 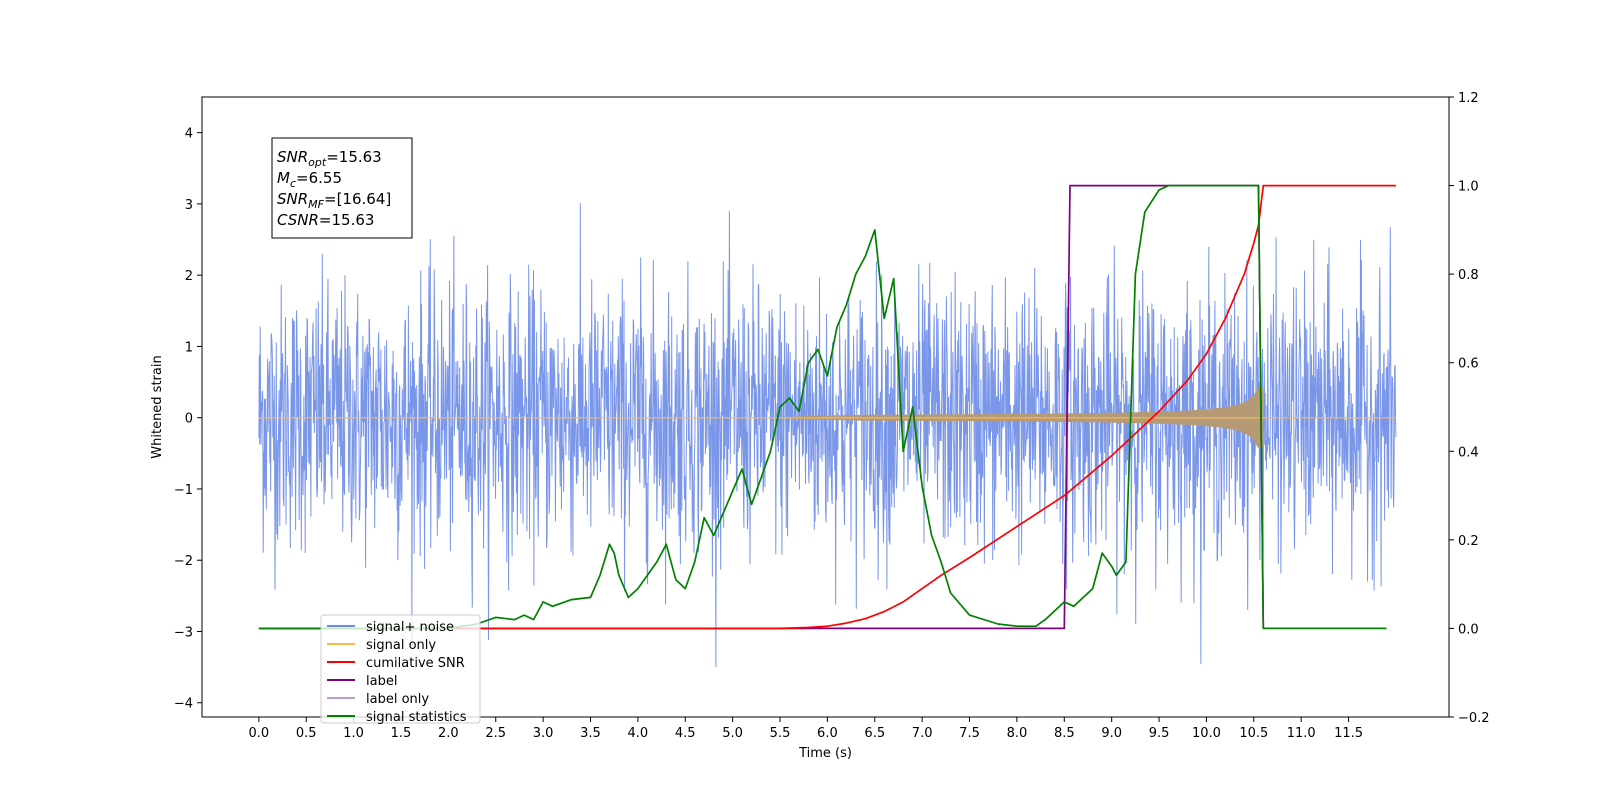 What do you see at coordinates (1468, 629) in the screenshot?
I see `y2-tick-label: 0.0` at bounding box center [1468, 629].